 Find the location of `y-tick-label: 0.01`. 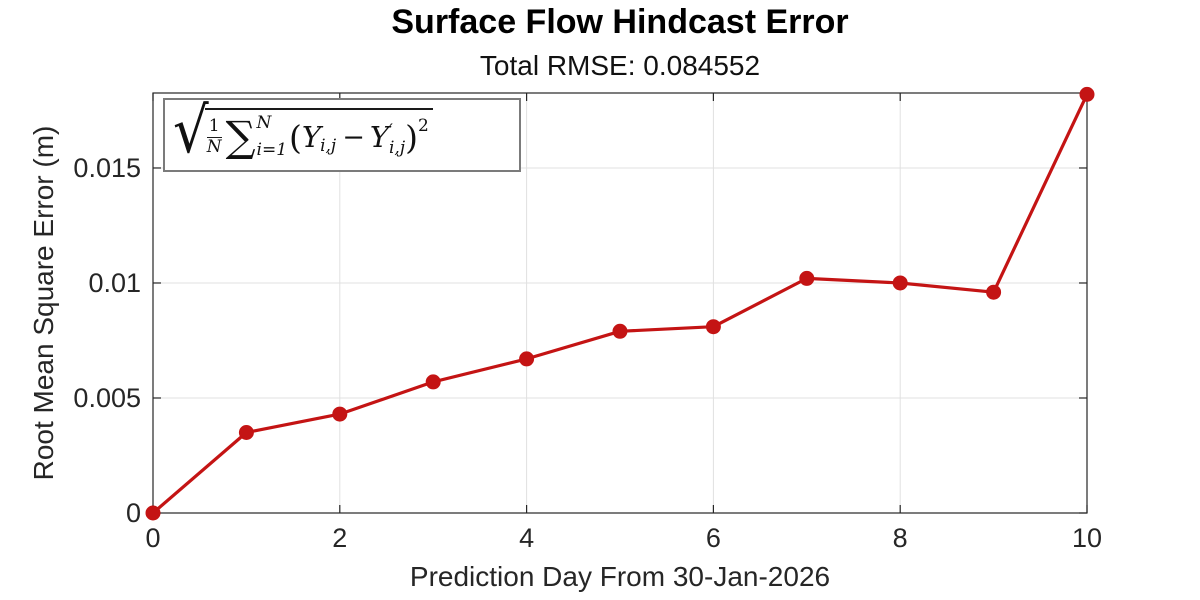

y-tick-label: 0.01 is located at coordinates (114, 282).